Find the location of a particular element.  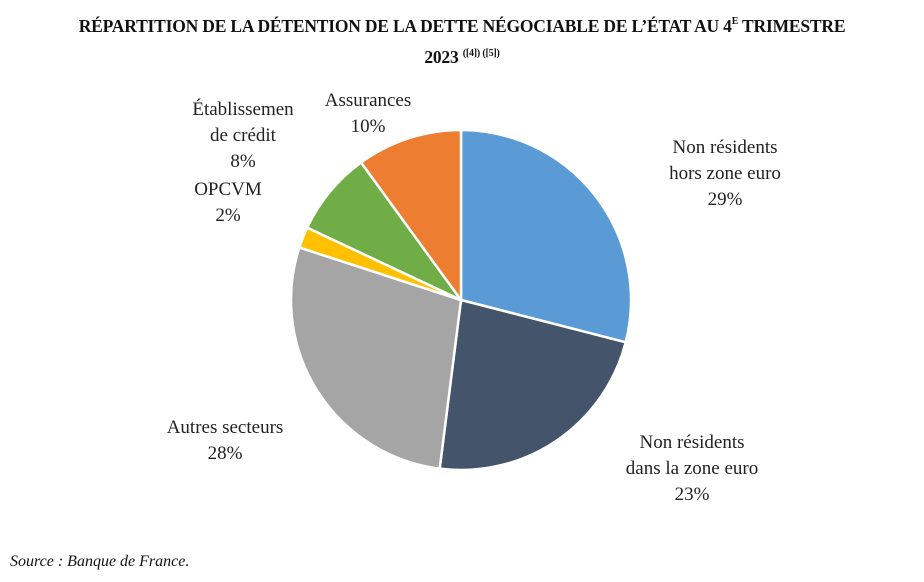

slice-label: Autres secteurs 28% is located at coordinates (225, 441).